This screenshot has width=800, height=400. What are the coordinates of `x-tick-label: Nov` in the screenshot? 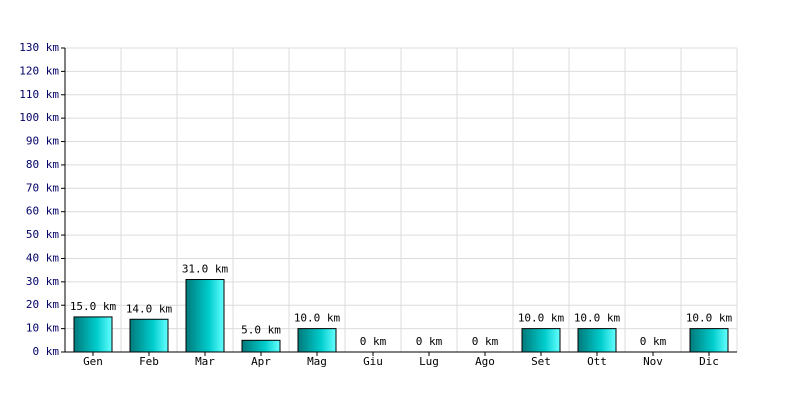 It's located at (653, 361).